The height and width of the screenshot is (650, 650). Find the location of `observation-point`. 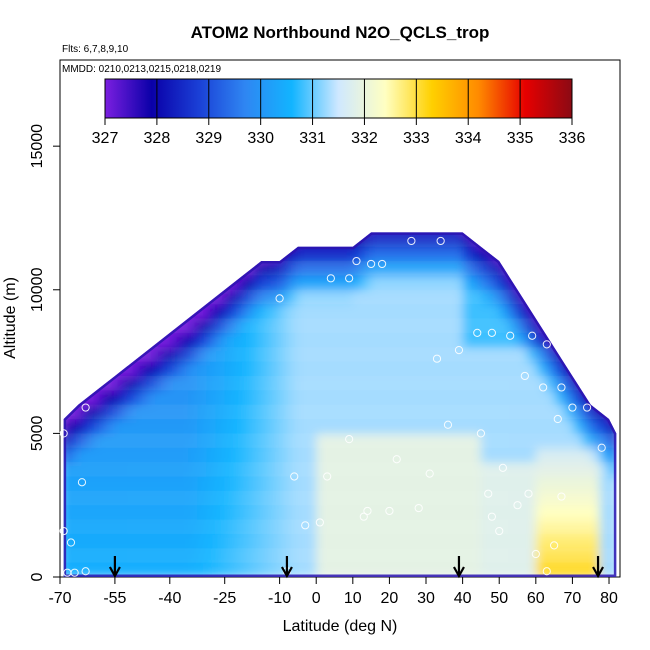

observation-point is located at coordinates (477, 332).